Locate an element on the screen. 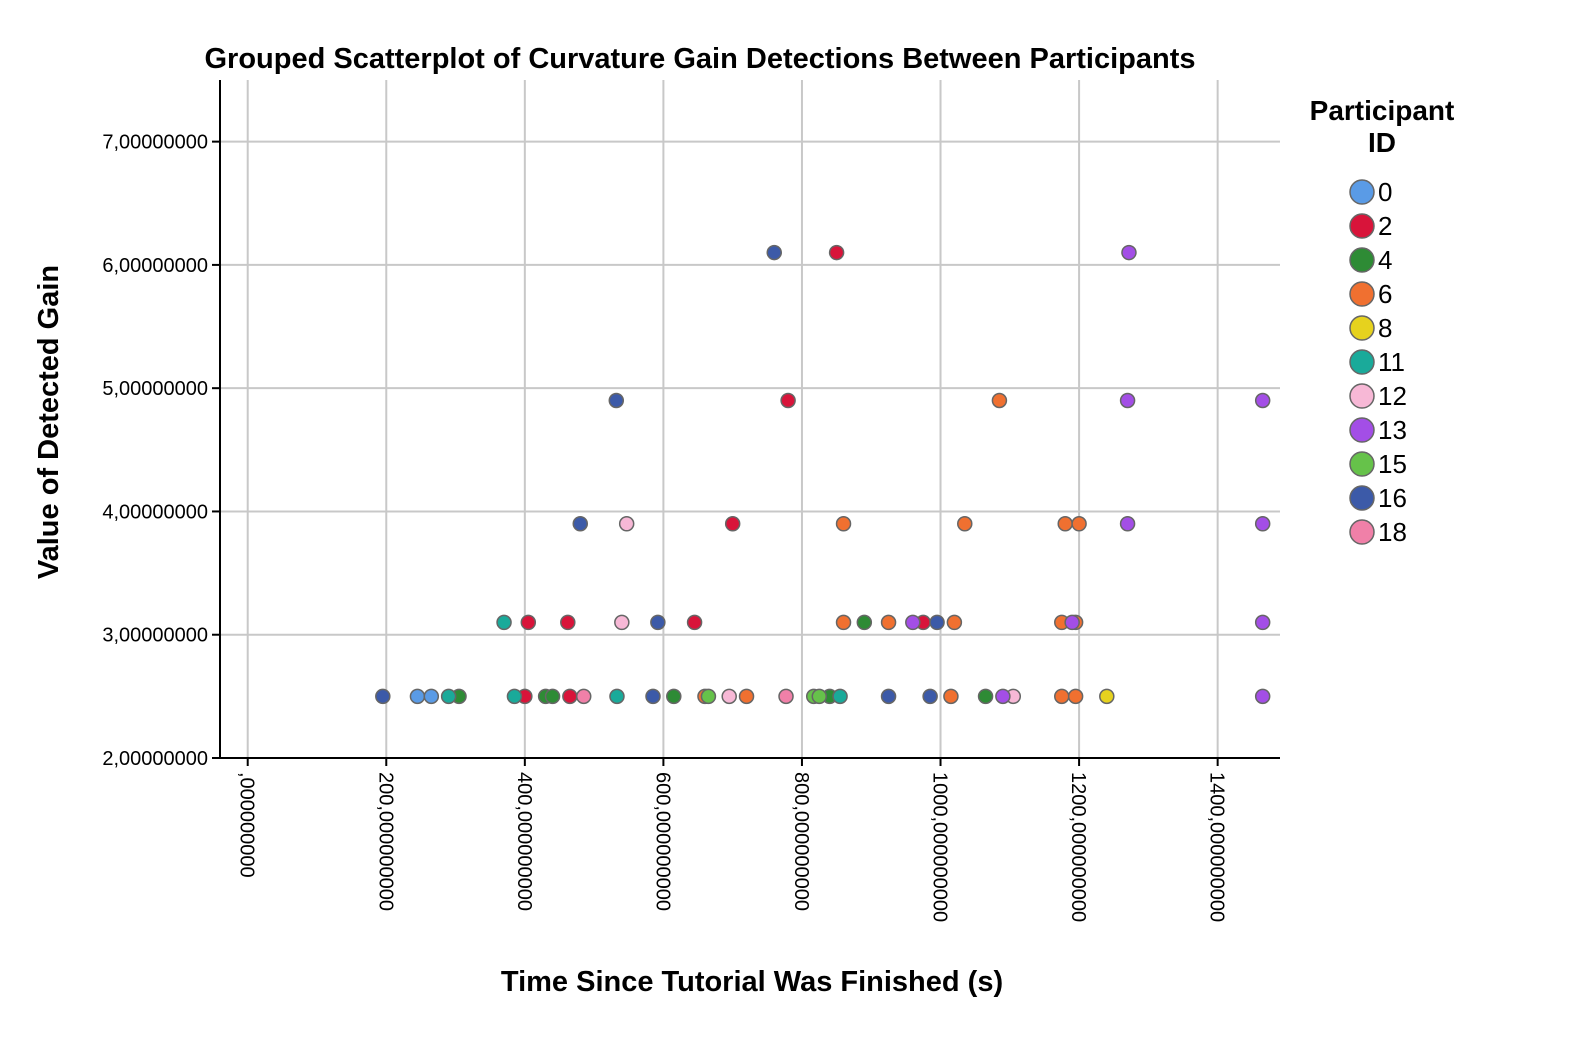 This screenshot has height=1058, width=1594. legend-label-11: 11 is located at coordinates (1391, 362).